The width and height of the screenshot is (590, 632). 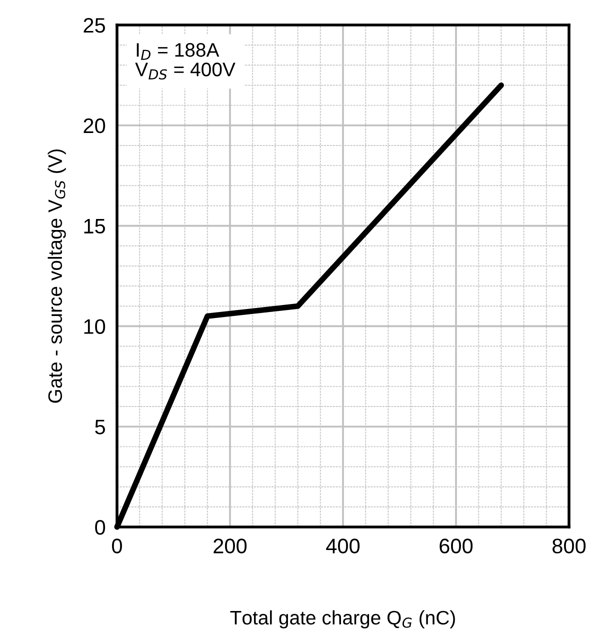 I want to click on x-axis-title: Total gate charge Q$_{G}$ (nC), so click(x=342, y=619).